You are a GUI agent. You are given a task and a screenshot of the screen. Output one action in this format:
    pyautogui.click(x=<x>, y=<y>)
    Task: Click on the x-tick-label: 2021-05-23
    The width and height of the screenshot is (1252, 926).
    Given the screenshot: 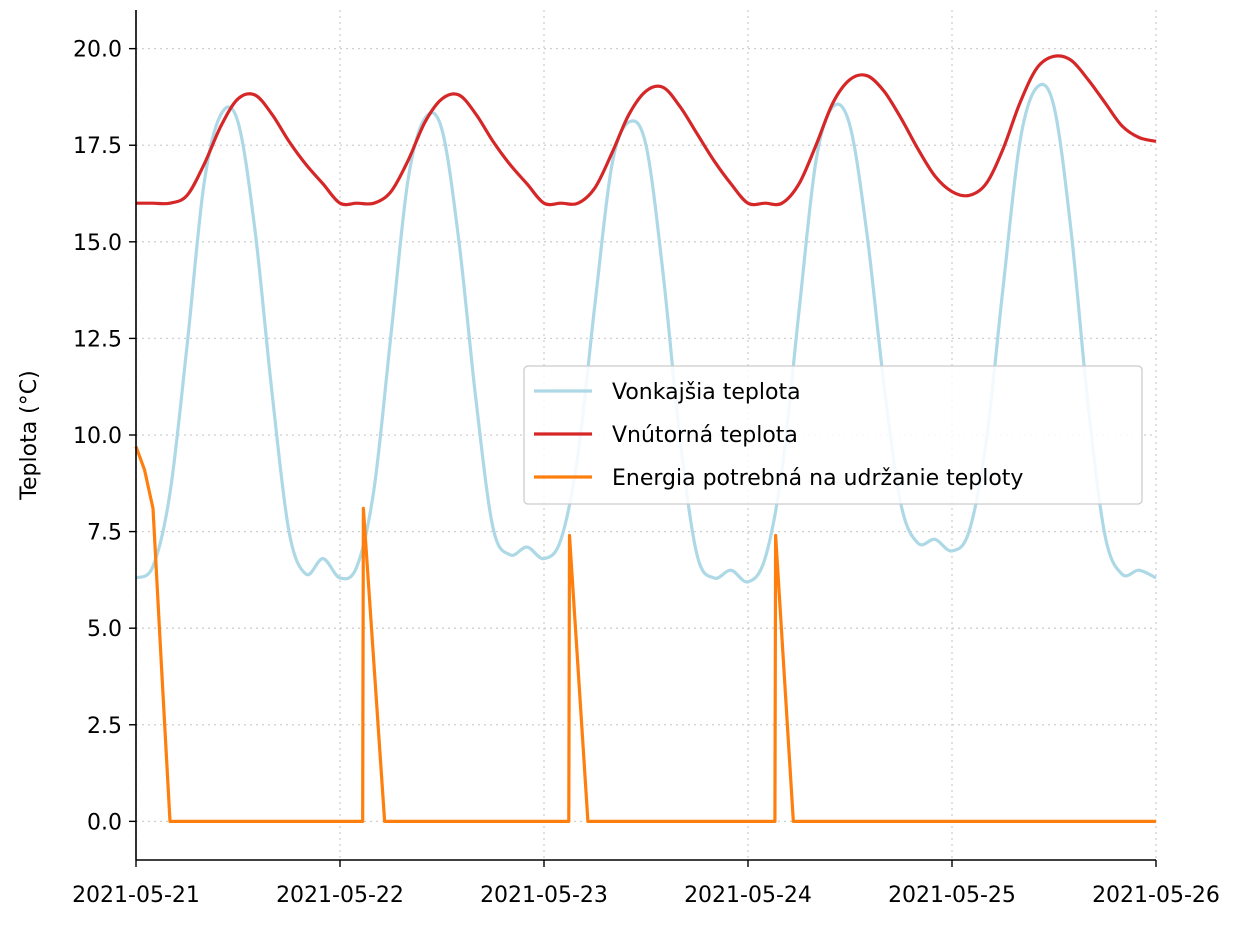 What is the action you would take?
    pyautogui.click(x=544, y=895)
    